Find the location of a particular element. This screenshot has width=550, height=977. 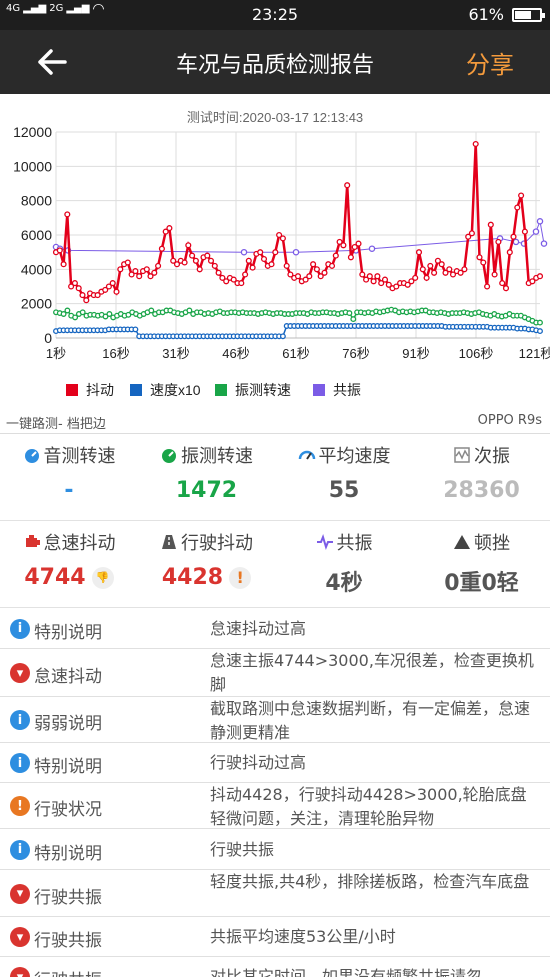

network-label: 4G is located at coordinates (13, 8).